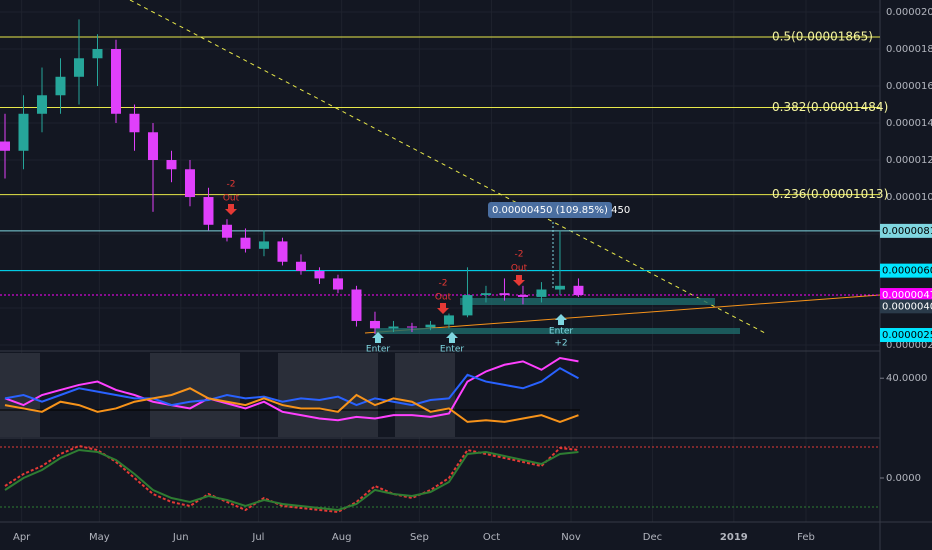 The image size is (932, 550). What do you see at coordinates (561, 210) in the screenshot?
I see `tooltip-label: 0.00000450 (109.85%) 450` at bounding box center [561, 210].